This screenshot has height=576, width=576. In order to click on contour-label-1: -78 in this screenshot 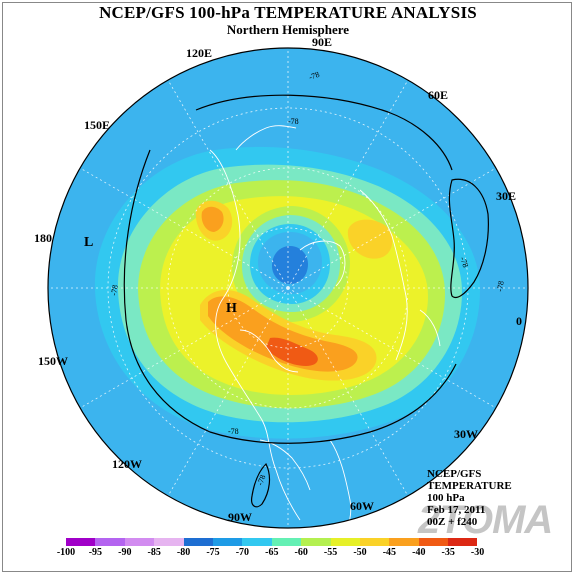, I will do `click(464, 262)`.